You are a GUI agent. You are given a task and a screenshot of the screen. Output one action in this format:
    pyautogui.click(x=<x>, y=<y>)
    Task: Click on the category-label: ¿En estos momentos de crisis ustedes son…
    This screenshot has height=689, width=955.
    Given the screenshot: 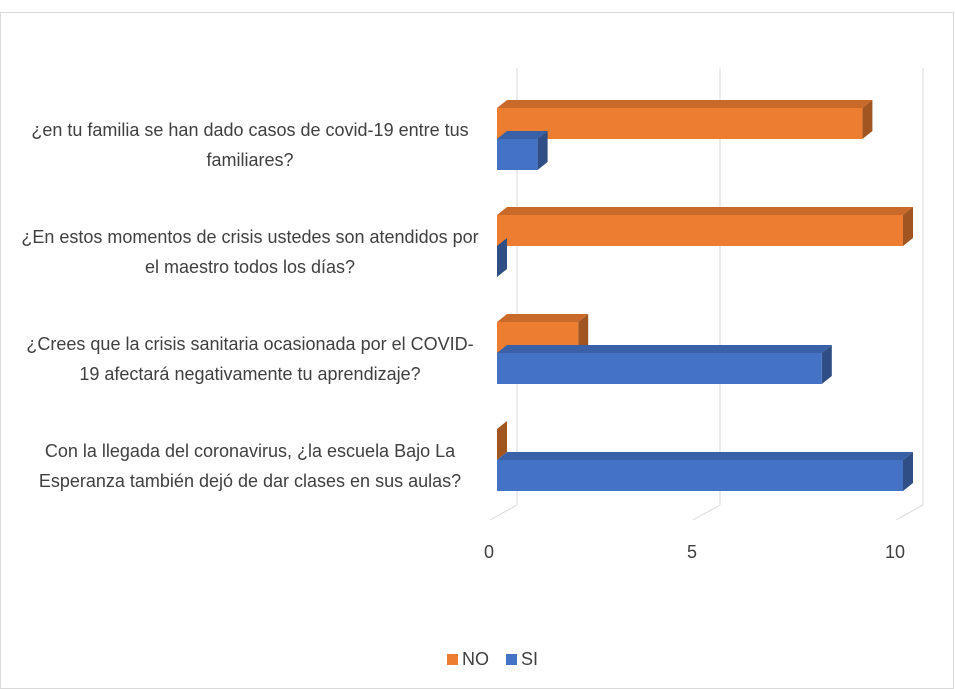 What is the action you would take?
    pyautogui.click(x=250, y=252)
    